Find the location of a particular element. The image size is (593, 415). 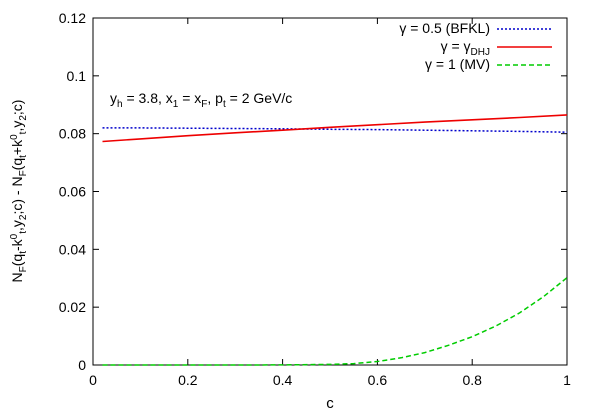

y-tick-label: 0.12 is located at coordinates (72, 18).